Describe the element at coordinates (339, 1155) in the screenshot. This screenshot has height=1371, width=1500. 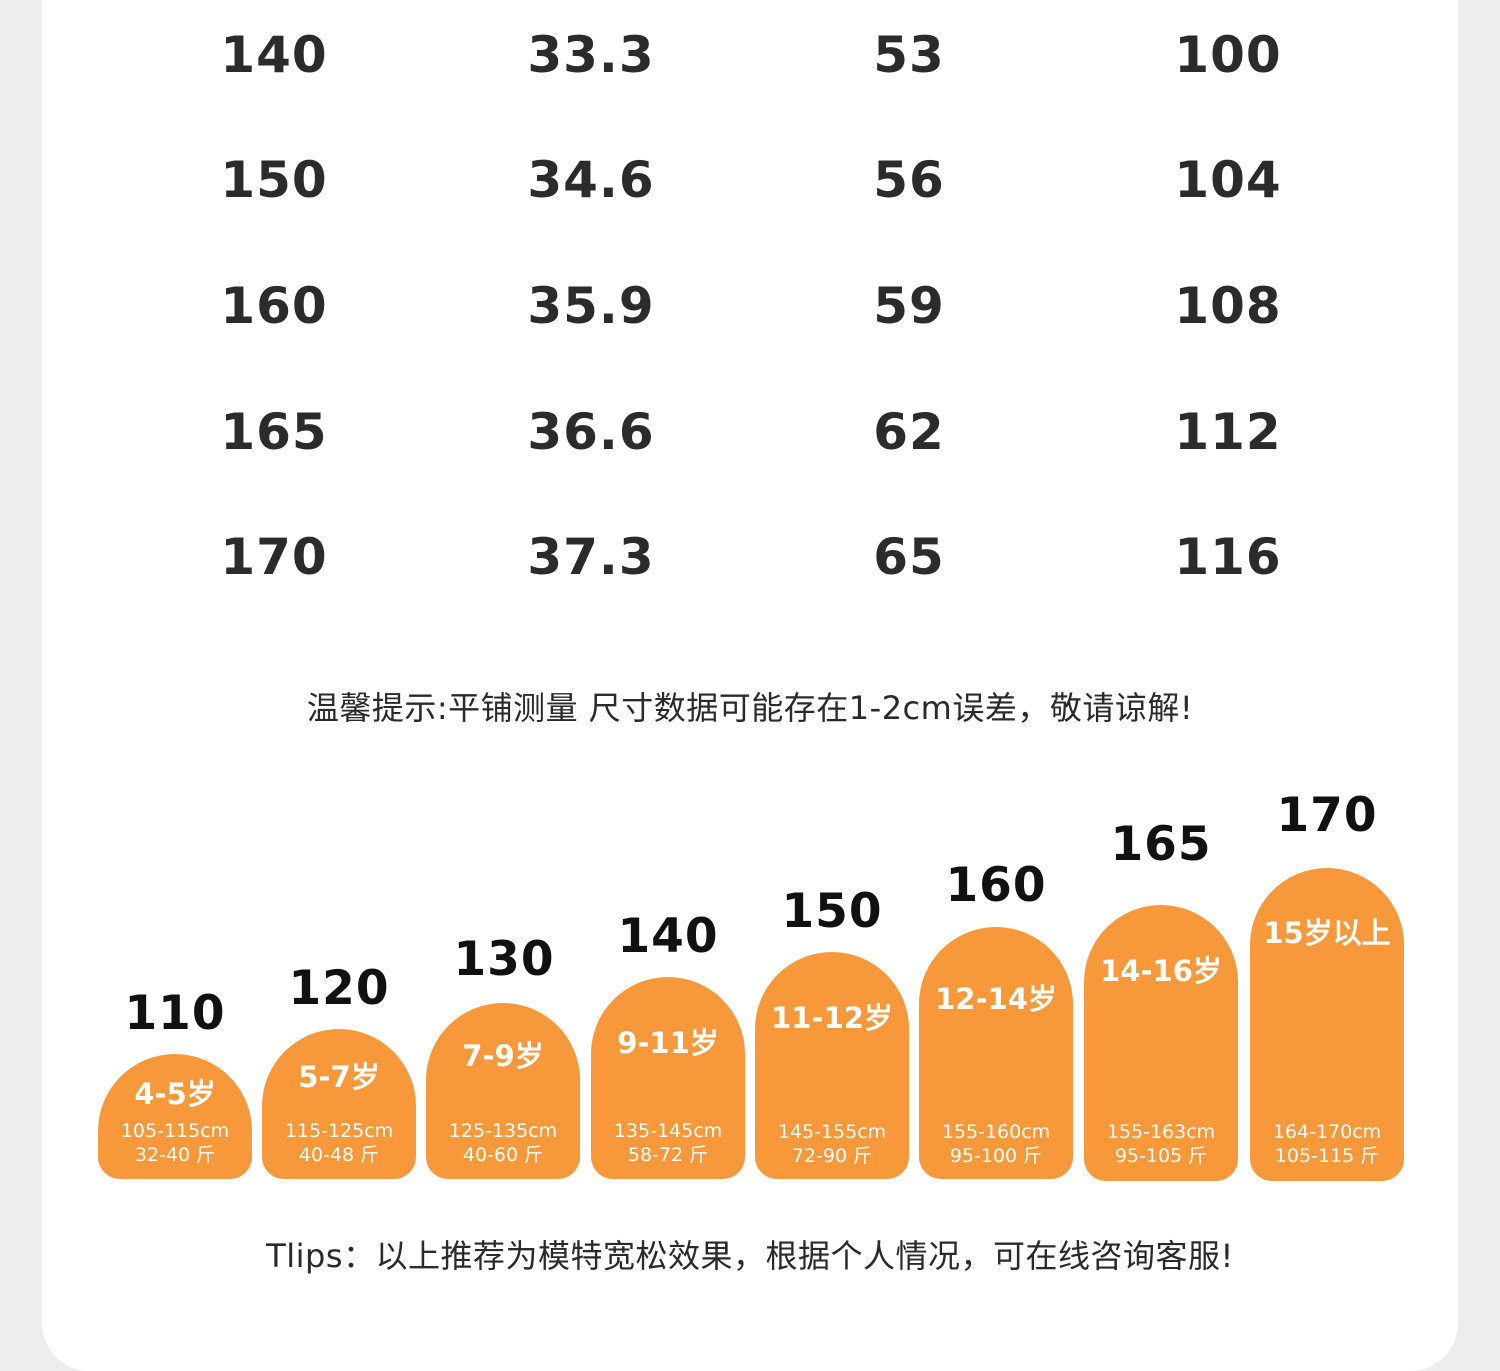
I see `weight-range: 40-48 斤` at that location.